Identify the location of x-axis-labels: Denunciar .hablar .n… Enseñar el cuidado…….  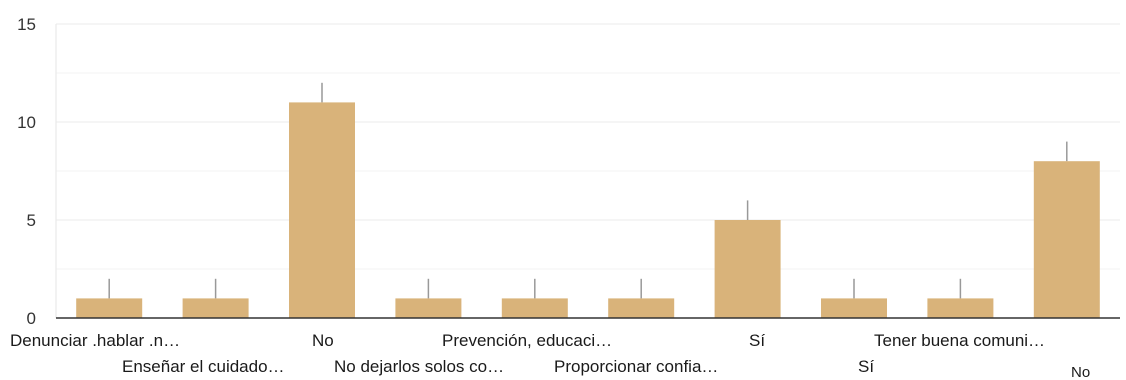
(550, 355).